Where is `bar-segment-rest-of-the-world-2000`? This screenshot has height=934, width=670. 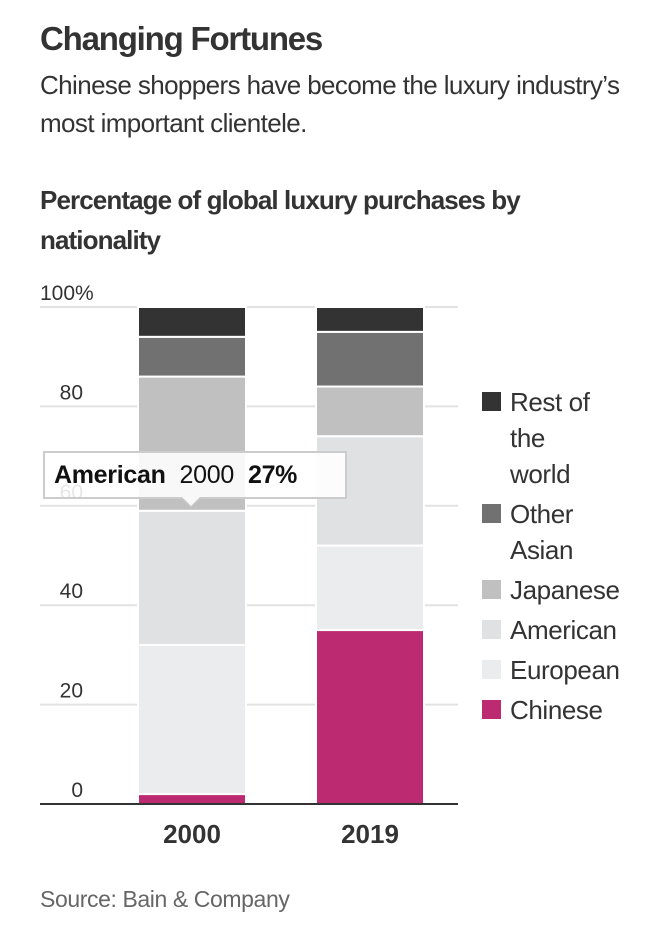 bar-segment-rest-of-the-world-2000 is located at coordinates (192, 322).